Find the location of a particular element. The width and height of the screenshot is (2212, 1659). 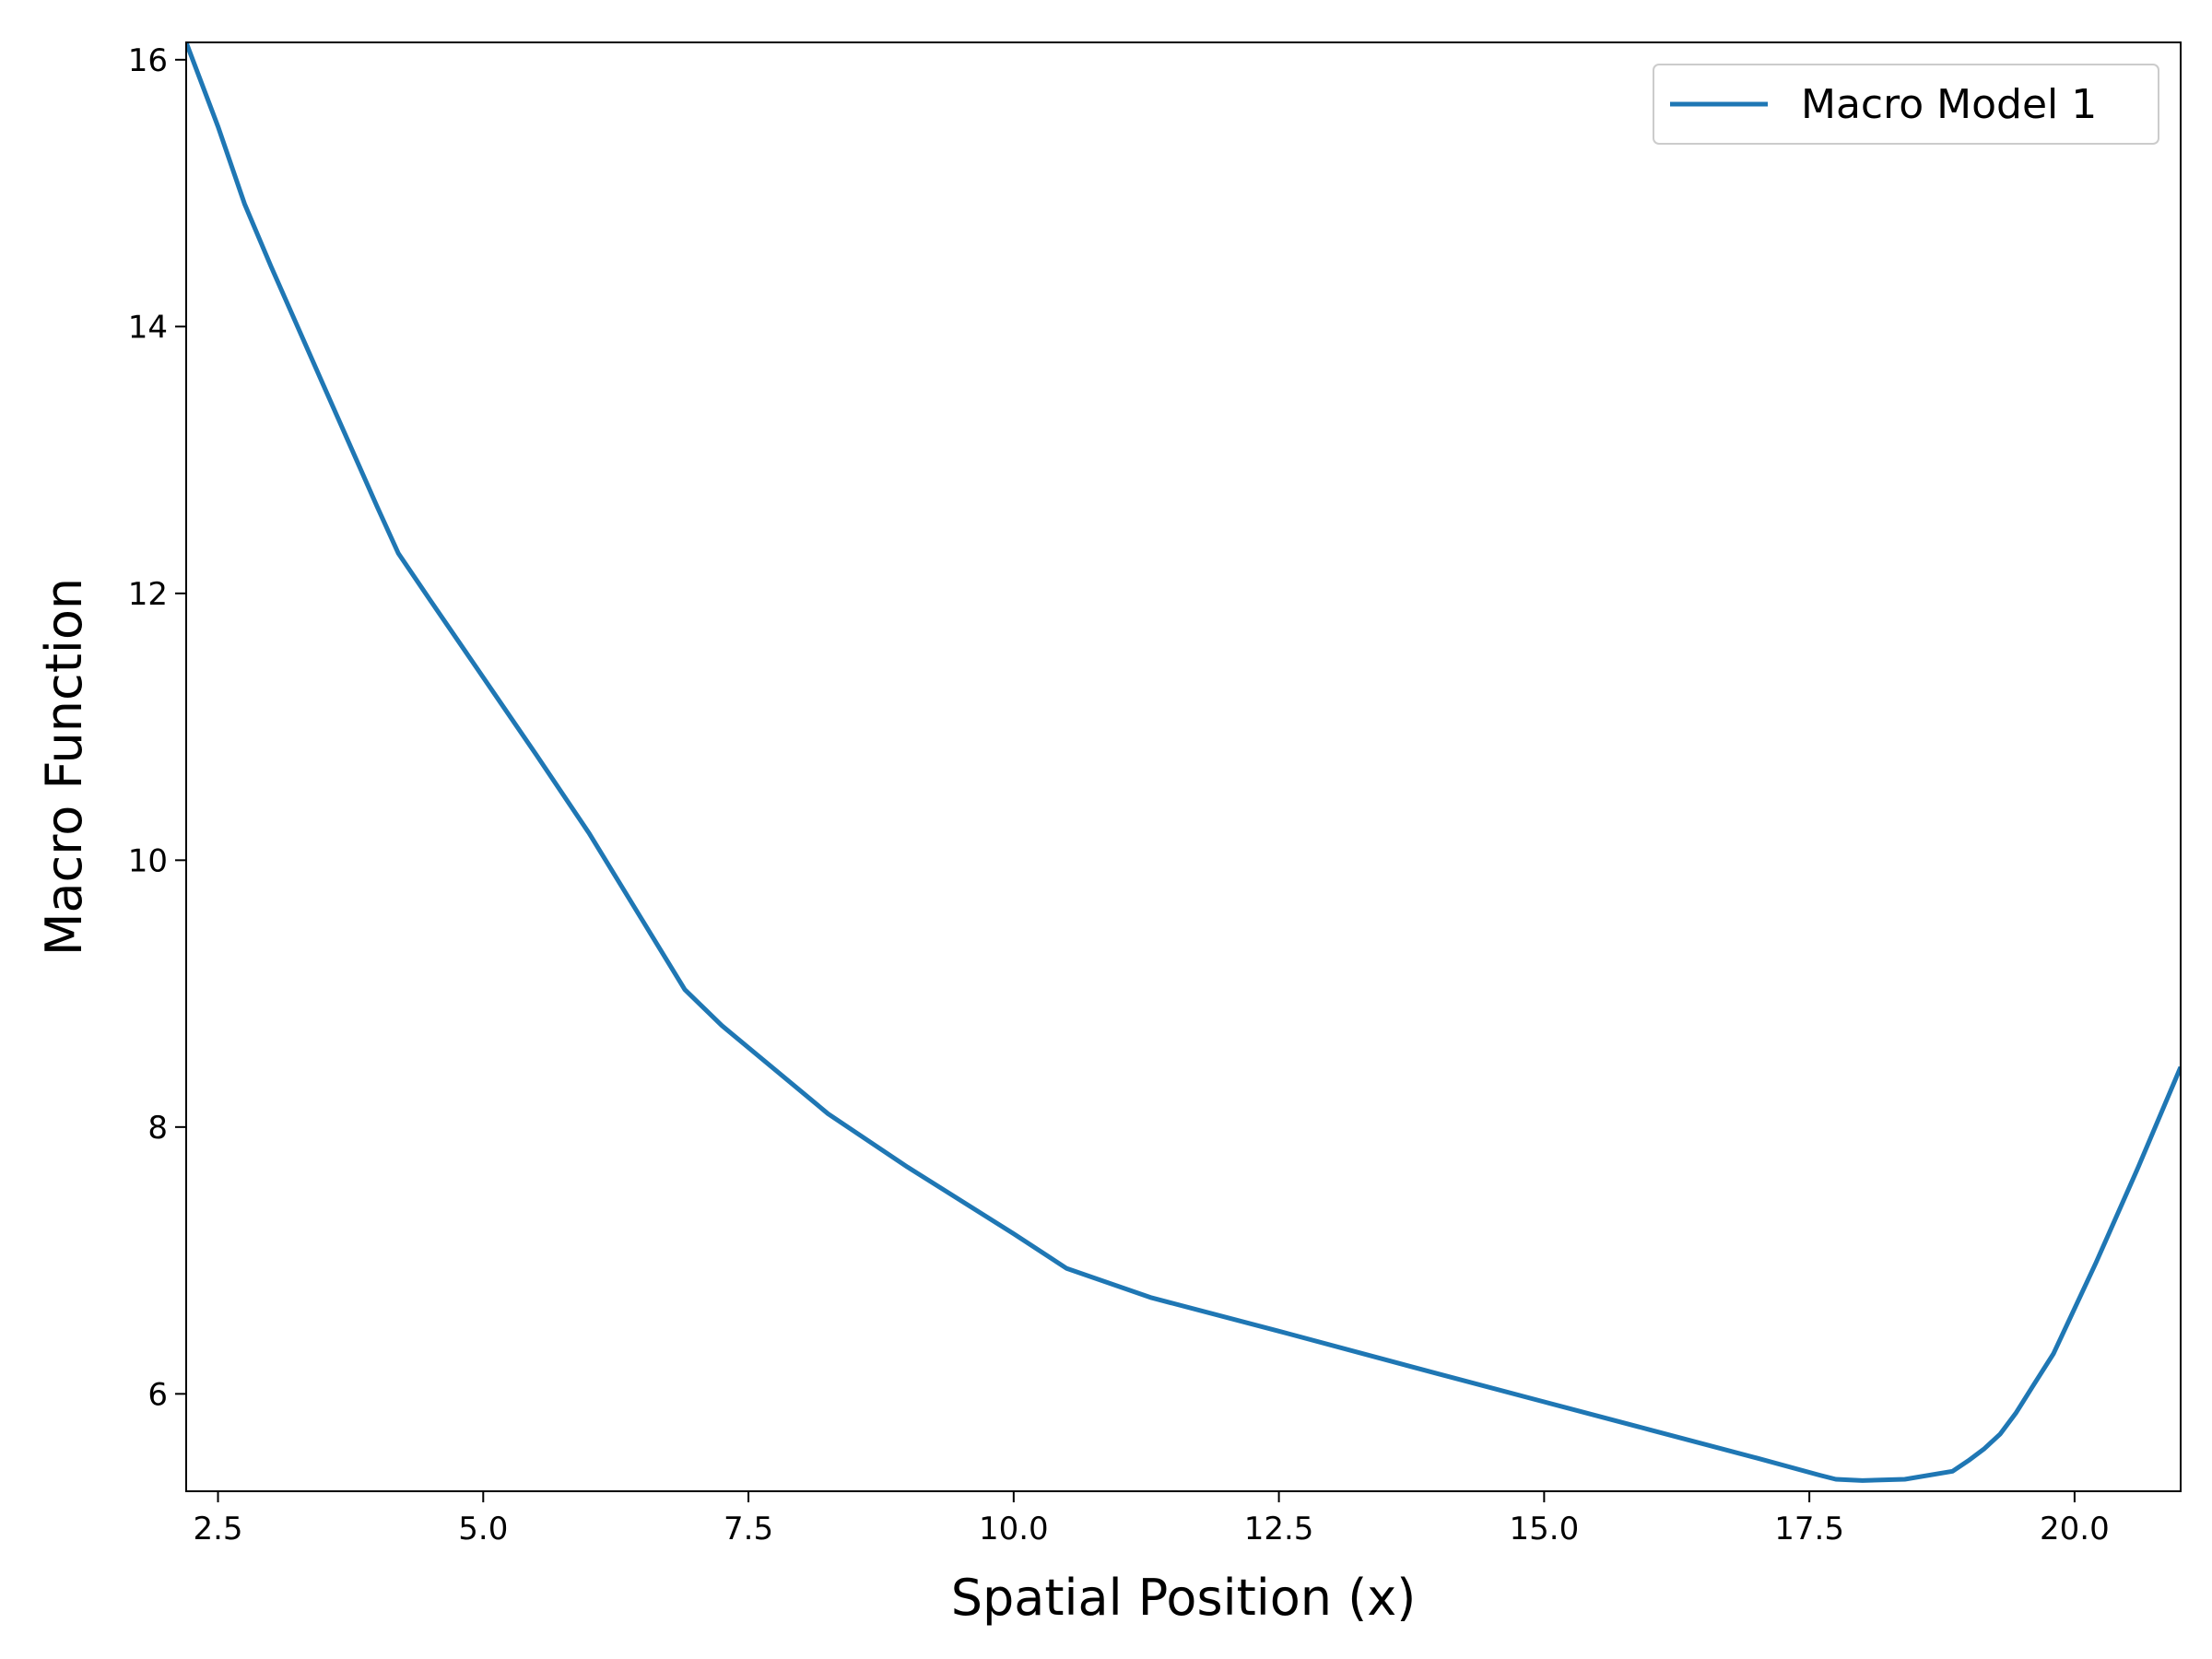

x-tick-label: 2.5 is located at coordinates (217, 1529).